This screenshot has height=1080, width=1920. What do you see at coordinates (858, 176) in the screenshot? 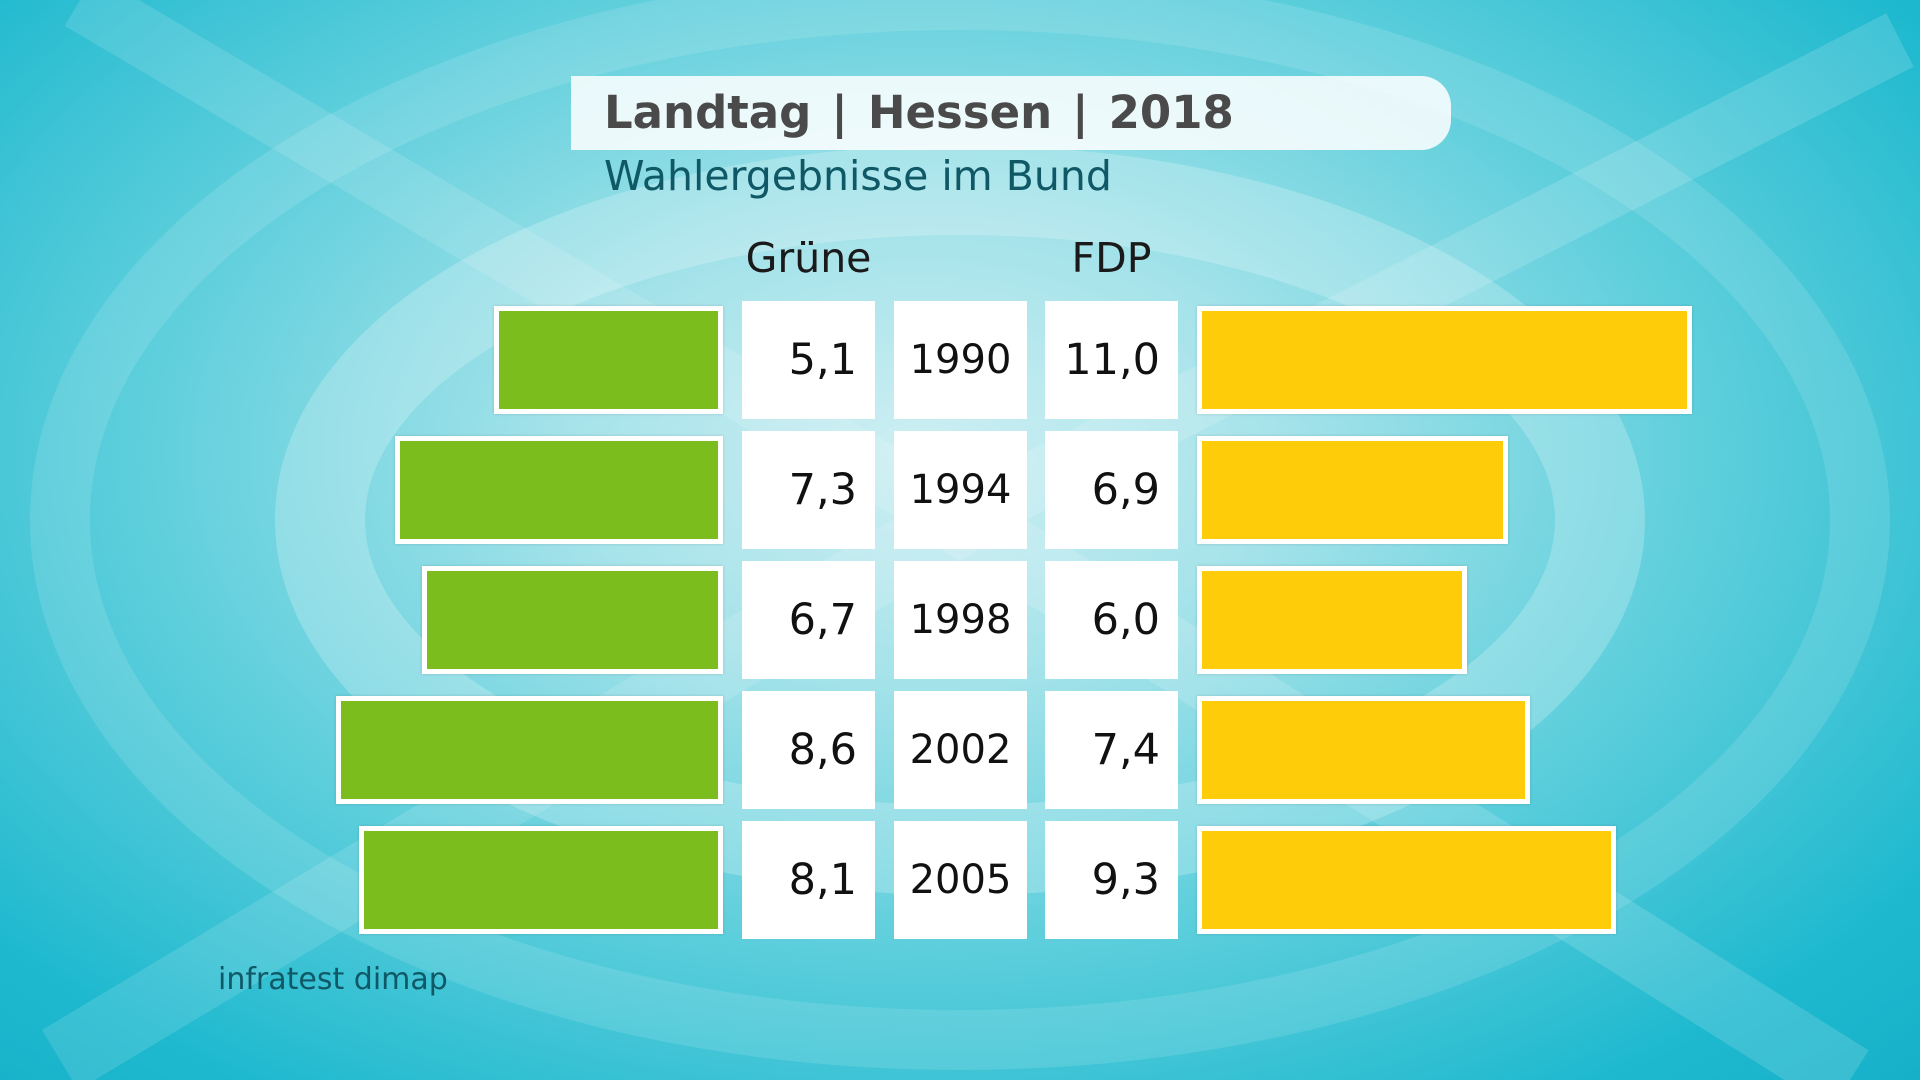
I see `chart-subtitle: Wahlergebnisse im Bund` at bounding box center [858, 176].